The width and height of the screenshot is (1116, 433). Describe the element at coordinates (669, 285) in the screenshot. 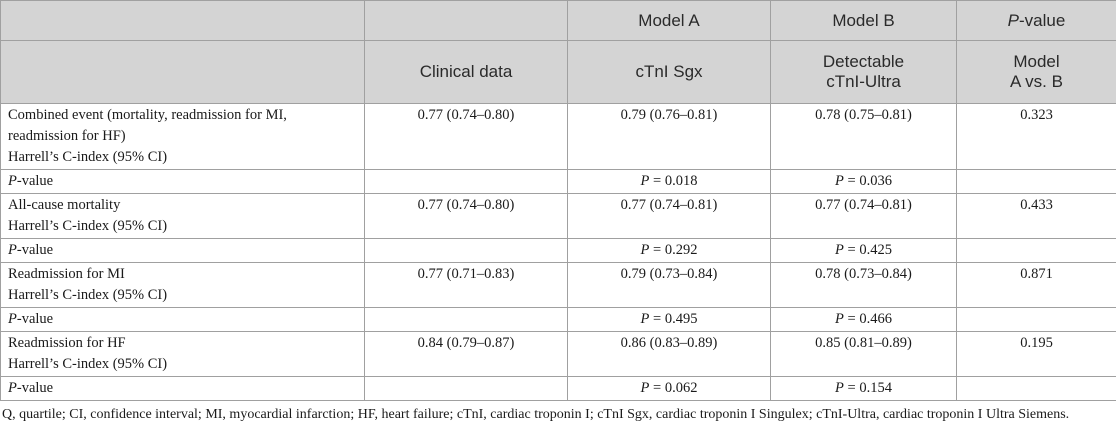

I see `model-a-cell: 0.79 (0.73–0.84)` at that location.